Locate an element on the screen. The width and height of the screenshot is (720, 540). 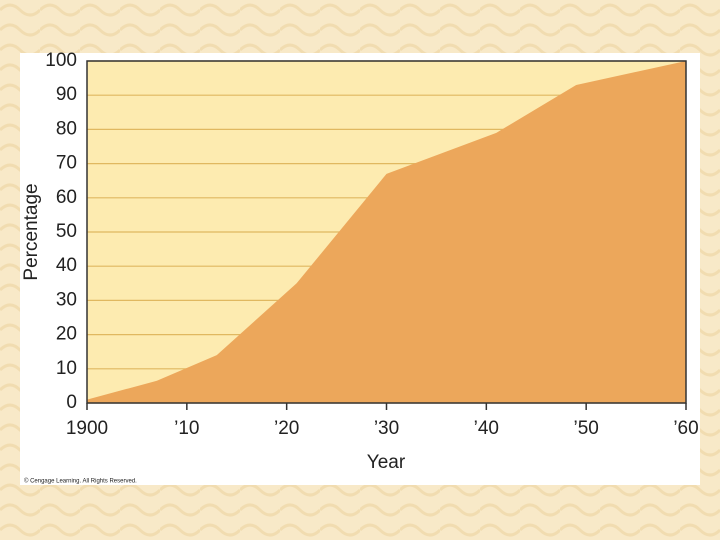
x-tick-label: ’20 is located at coordinates (286, 428).